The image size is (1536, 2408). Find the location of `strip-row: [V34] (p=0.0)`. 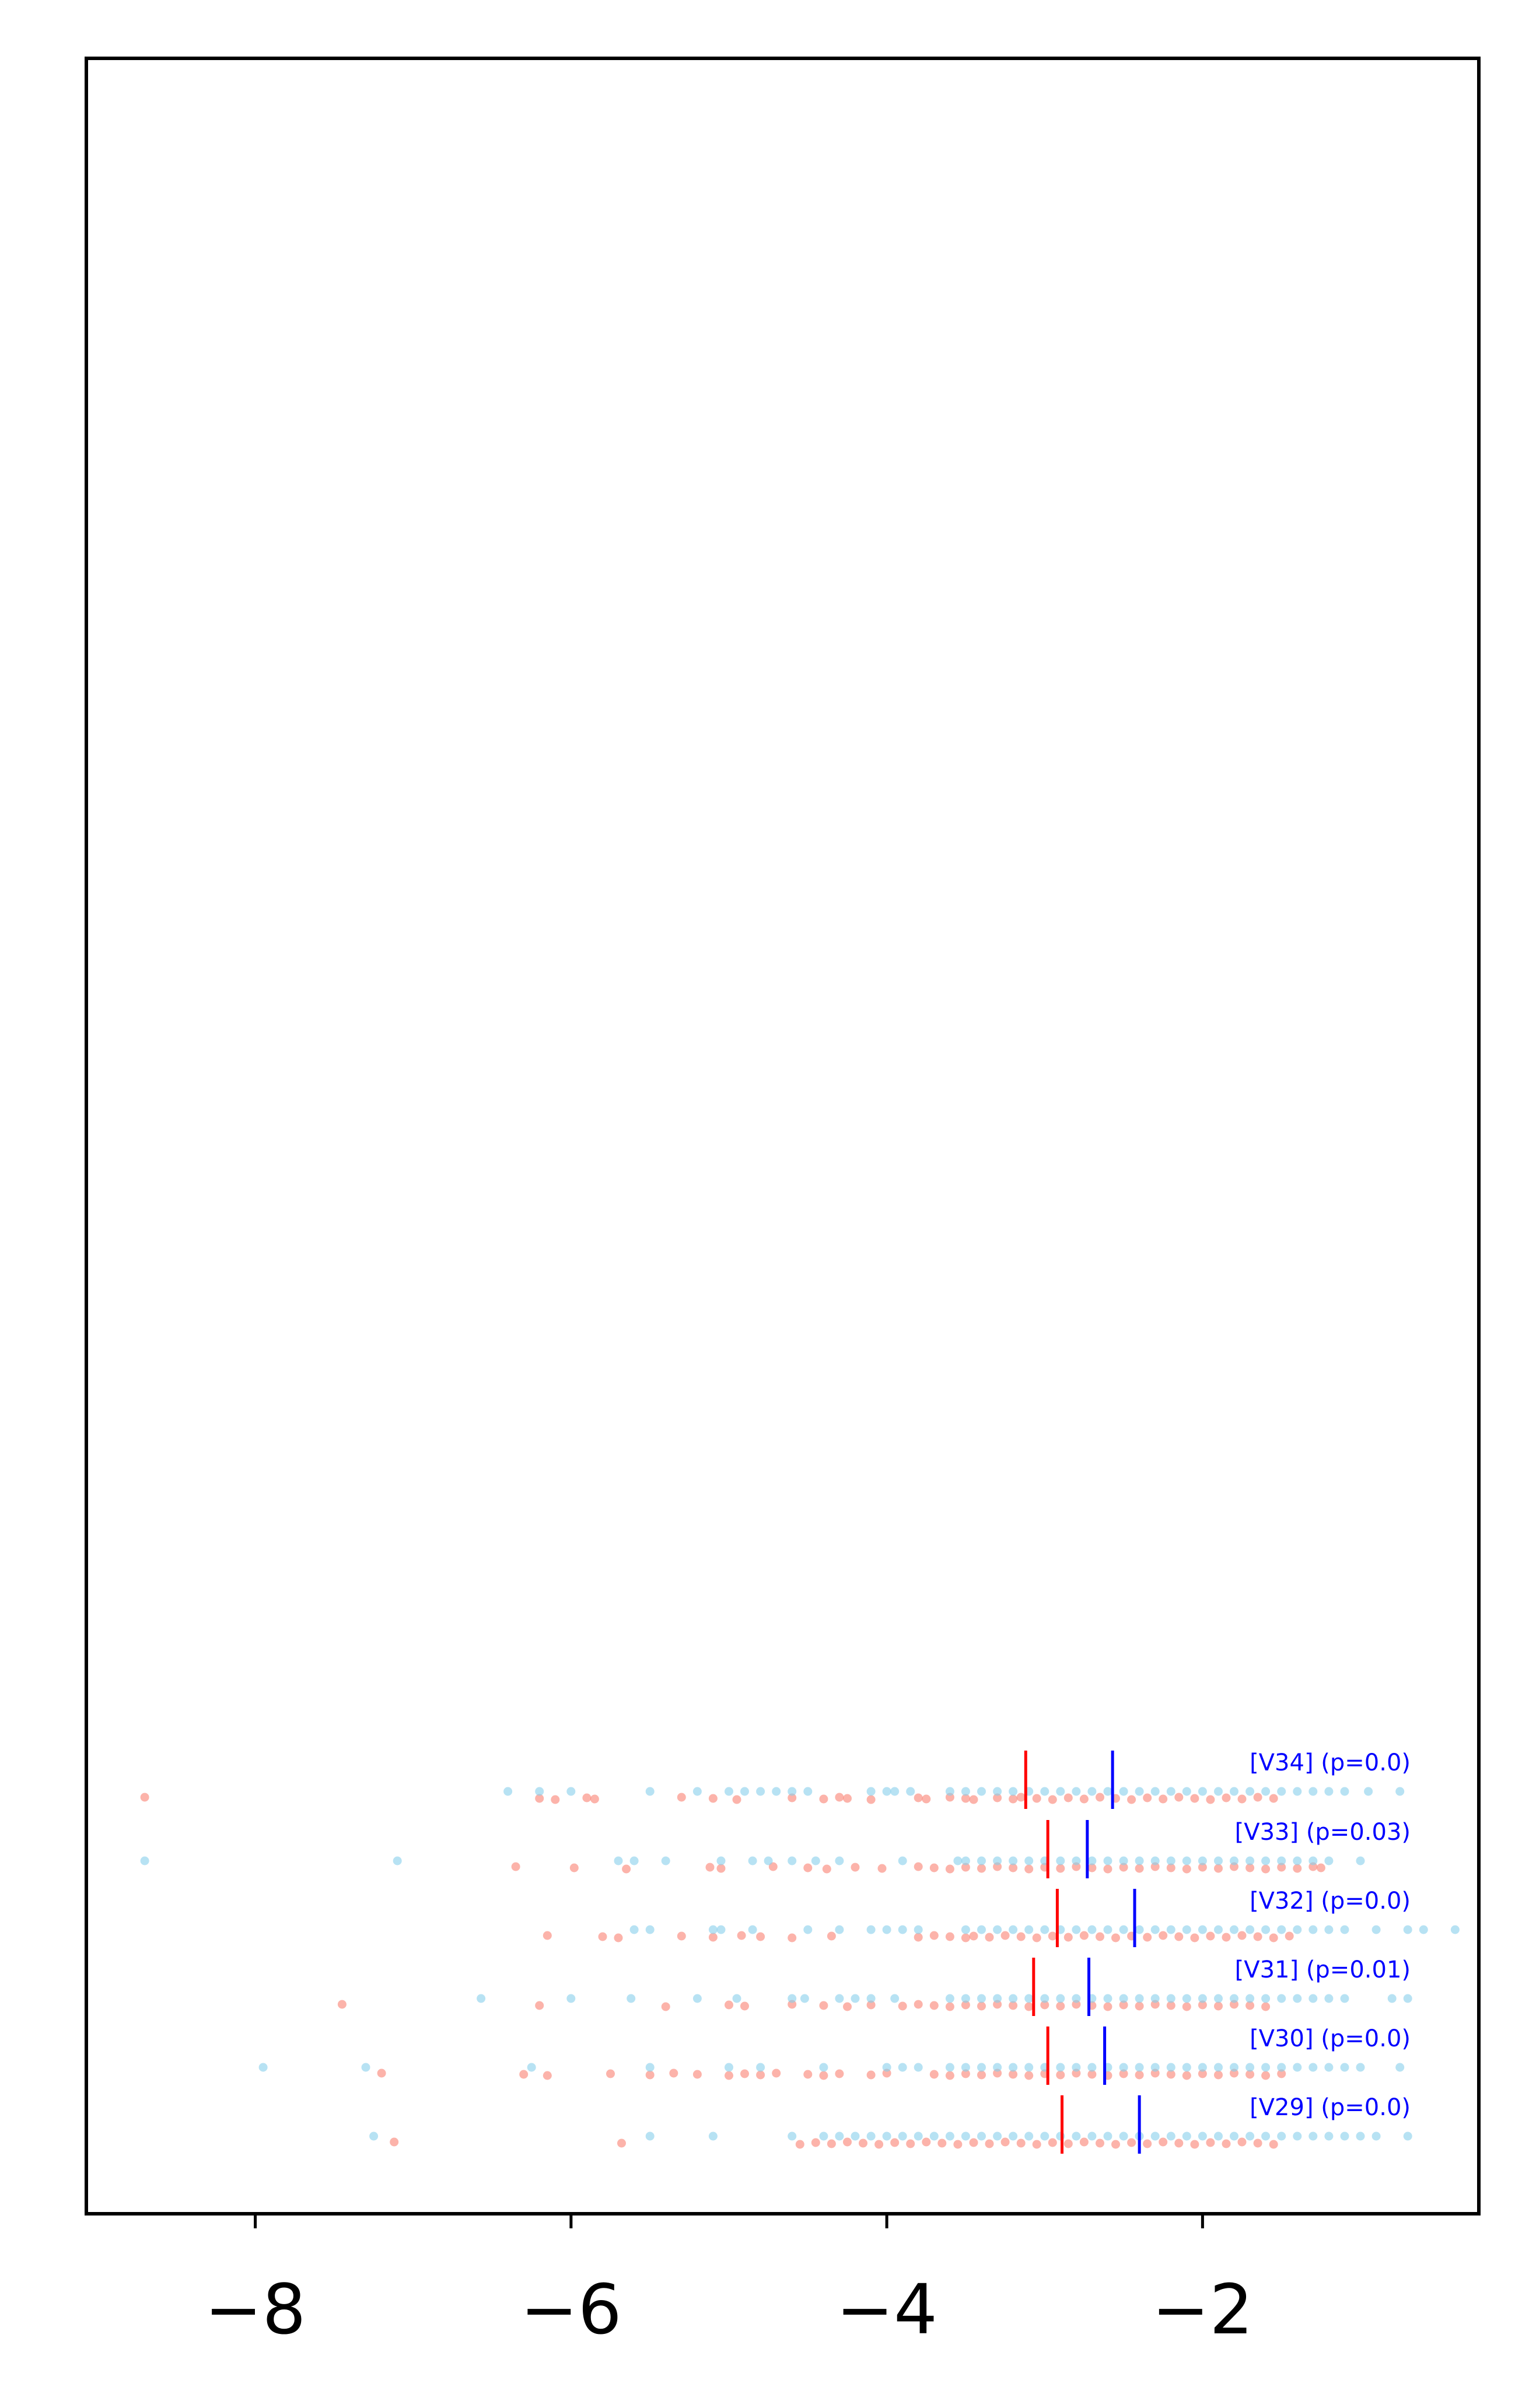

strip-row: [V34] (p=0.0) is located at coordinates (775, 1779).